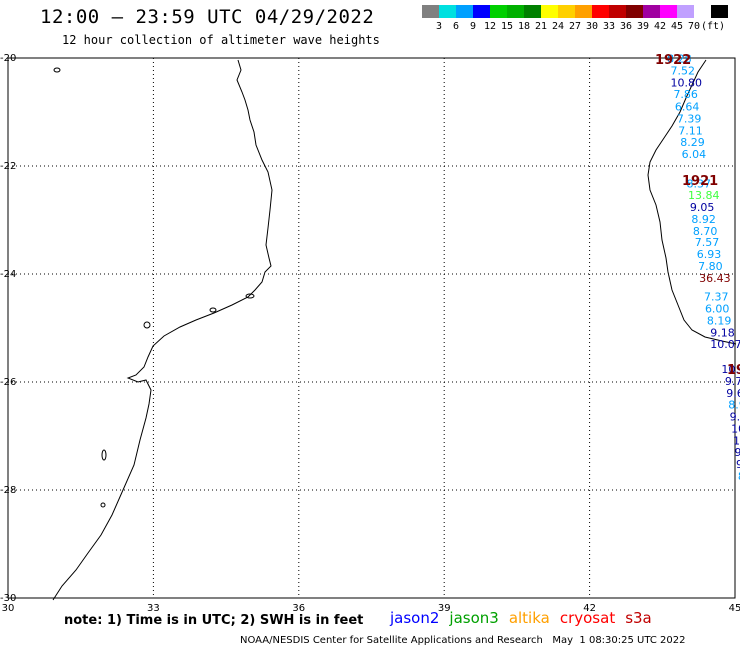  I want to click on madagascar-coastline, so click(692, 202).